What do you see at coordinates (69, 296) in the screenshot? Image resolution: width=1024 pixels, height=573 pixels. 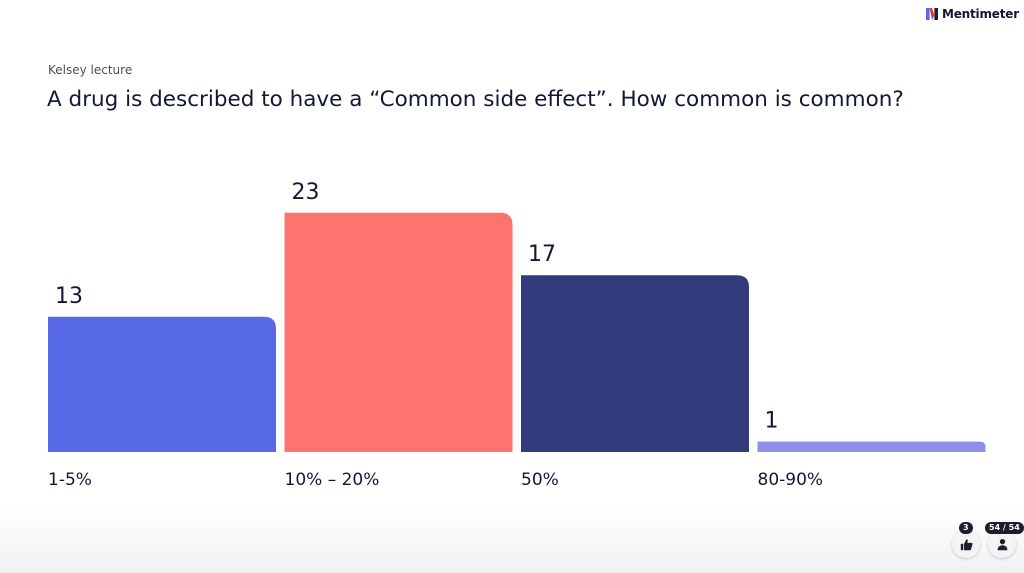 I see `bar-value-label: 13` at bounding box center [69, 296].